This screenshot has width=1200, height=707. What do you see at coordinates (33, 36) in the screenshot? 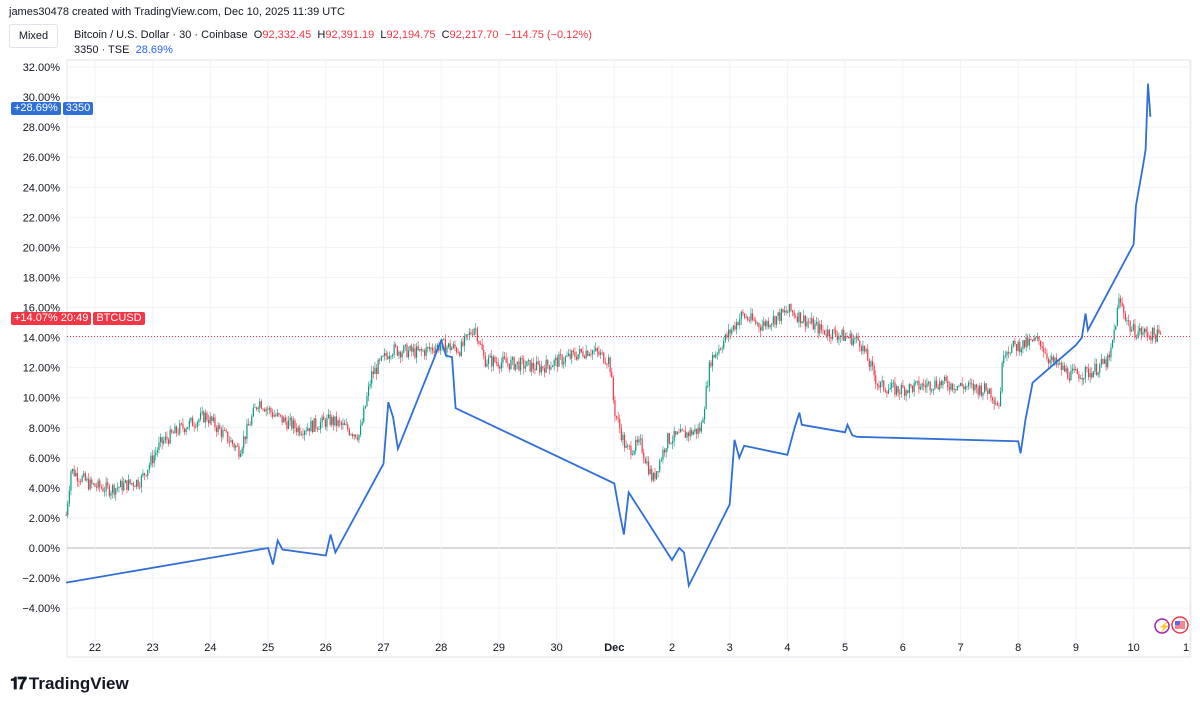
I see `scale-mode-button: Mixed` at bounding box center [33, 36].